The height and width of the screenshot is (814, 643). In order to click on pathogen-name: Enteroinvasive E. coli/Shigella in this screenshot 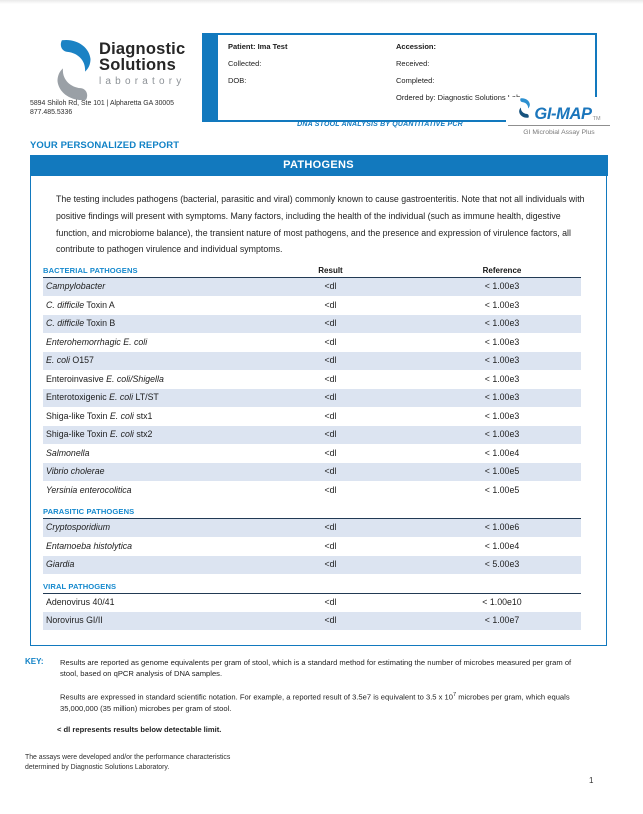, I will do `click(105, 378)`.